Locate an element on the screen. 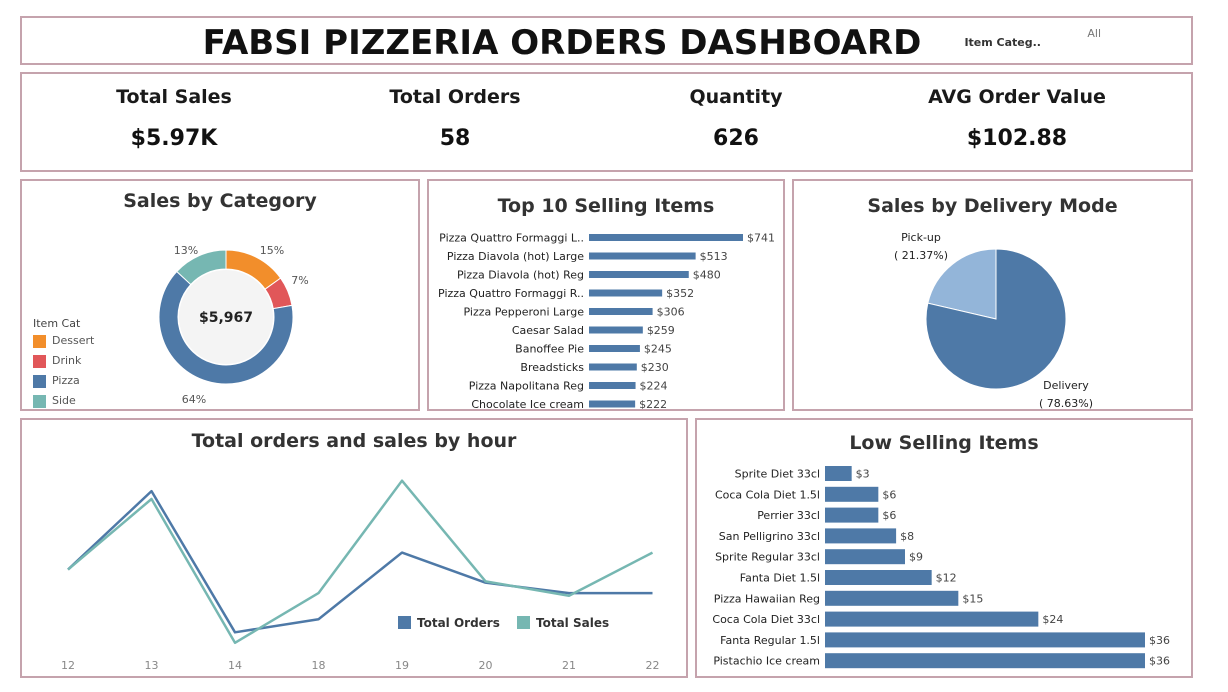 This screenshot has height=692, width=1228. bar-value-label: $15 is located at coordinates (972, 598).